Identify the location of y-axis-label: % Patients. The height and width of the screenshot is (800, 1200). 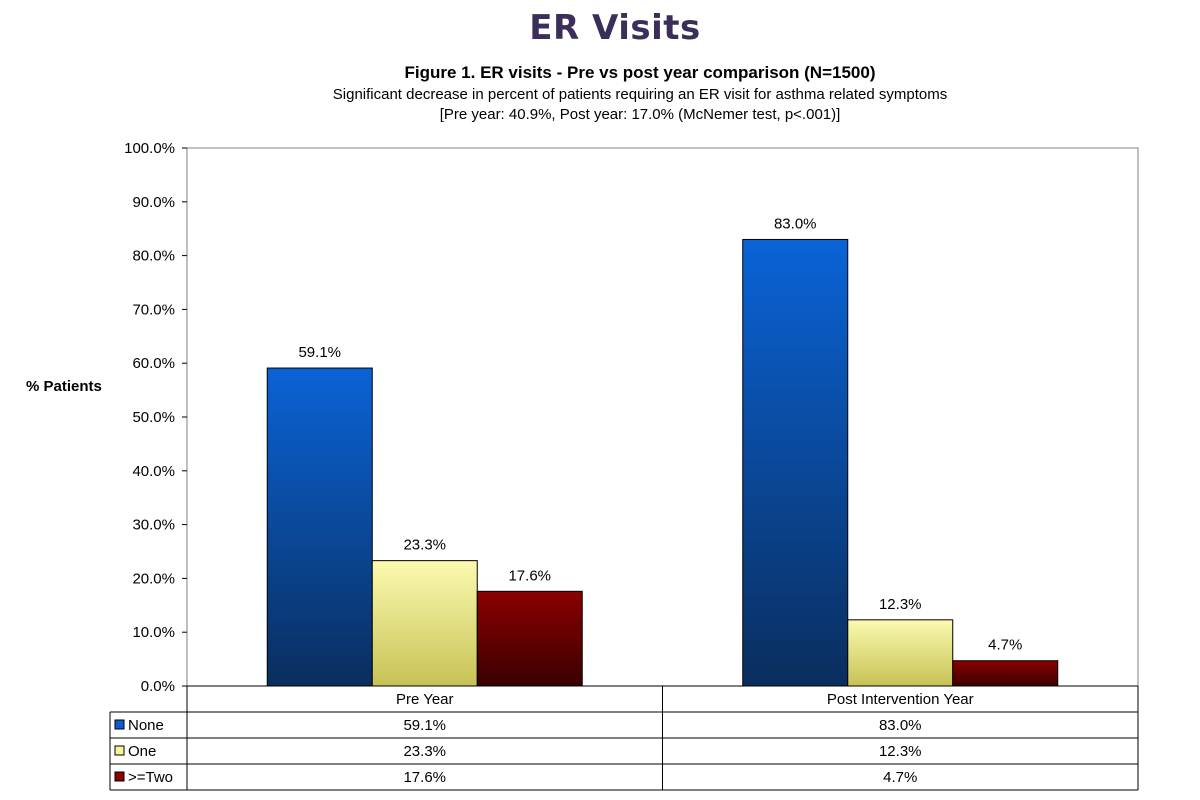
(64, 386).